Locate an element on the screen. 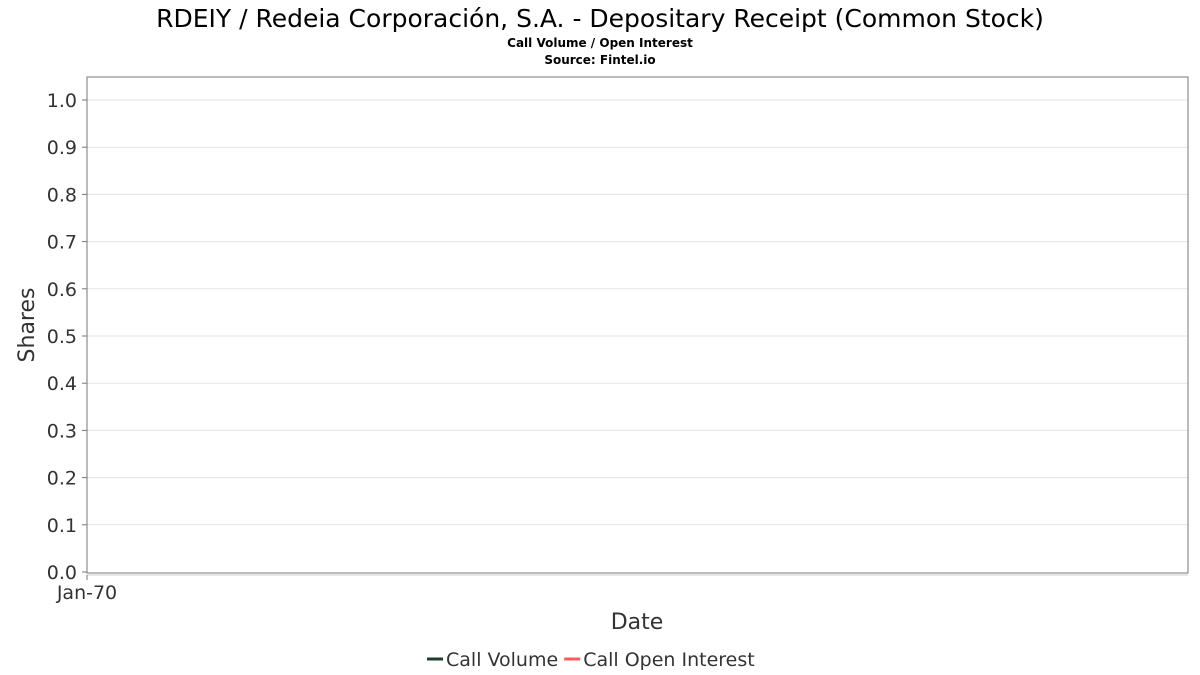 This screenshot has height=675, width=1200. x-axis-ticks: Jan-70 is located at coordinates (86, 589).